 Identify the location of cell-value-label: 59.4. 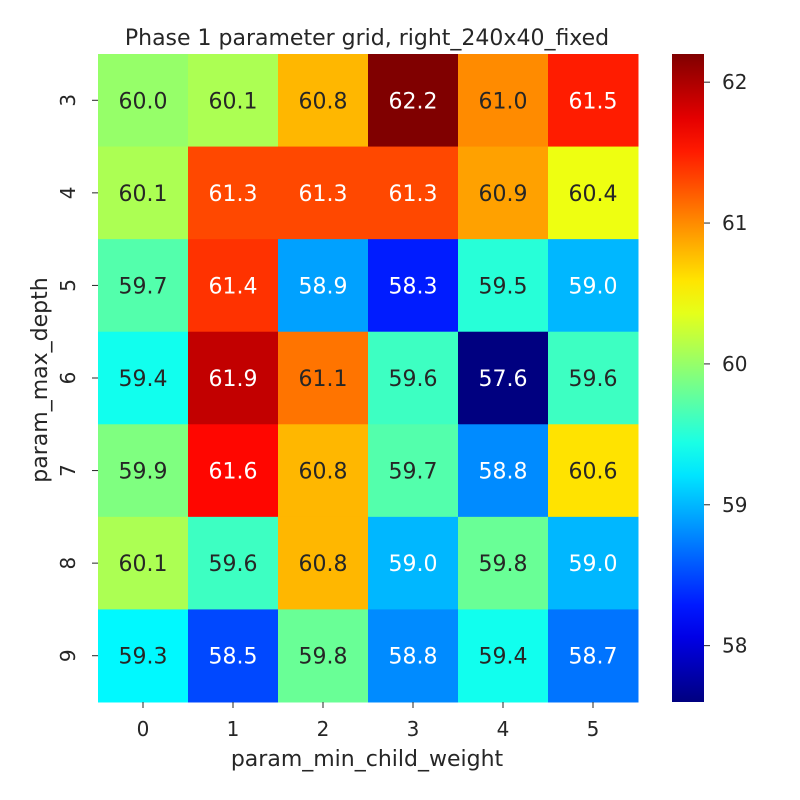
(503, 657).